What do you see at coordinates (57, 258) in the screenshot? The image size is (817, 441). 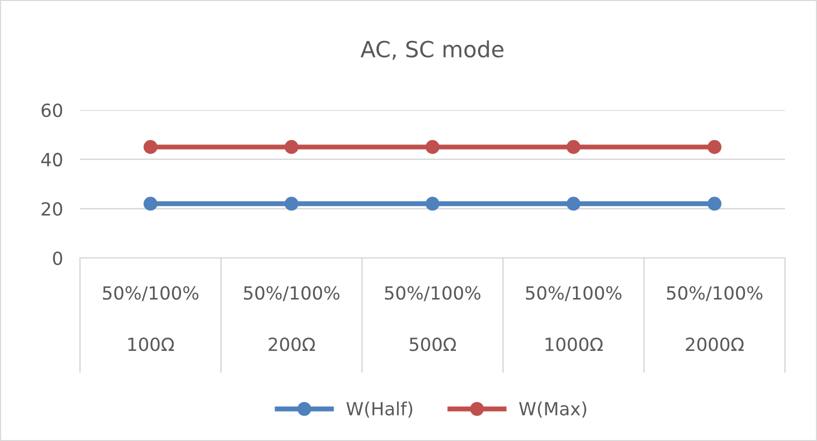 I see `y-tick-label: 0` at bounding box center [57, 258].